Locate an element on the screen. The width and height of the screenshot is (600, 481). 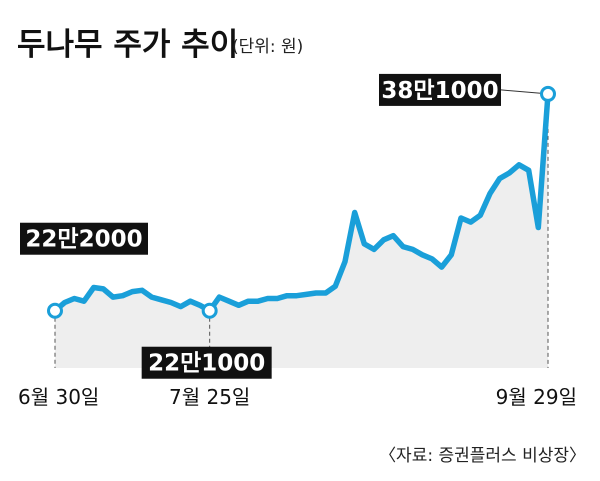
value-label: 38만1000 is located at coordinates (439, 91).